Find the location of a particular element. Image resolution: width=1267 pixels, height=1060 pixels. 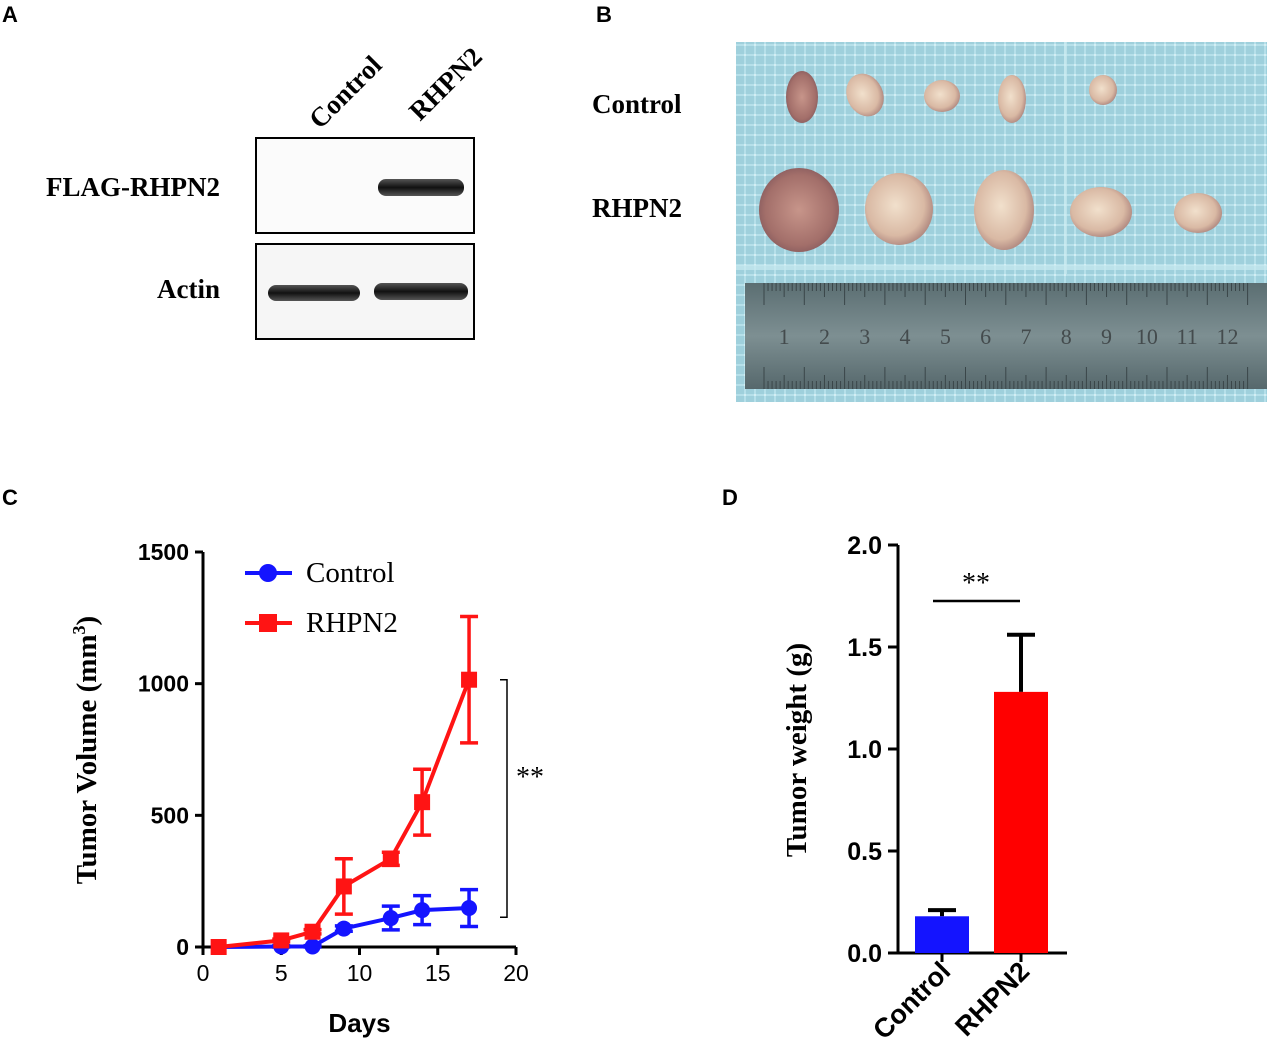

ruler-number: 6 is located at coordinates (985, 336).